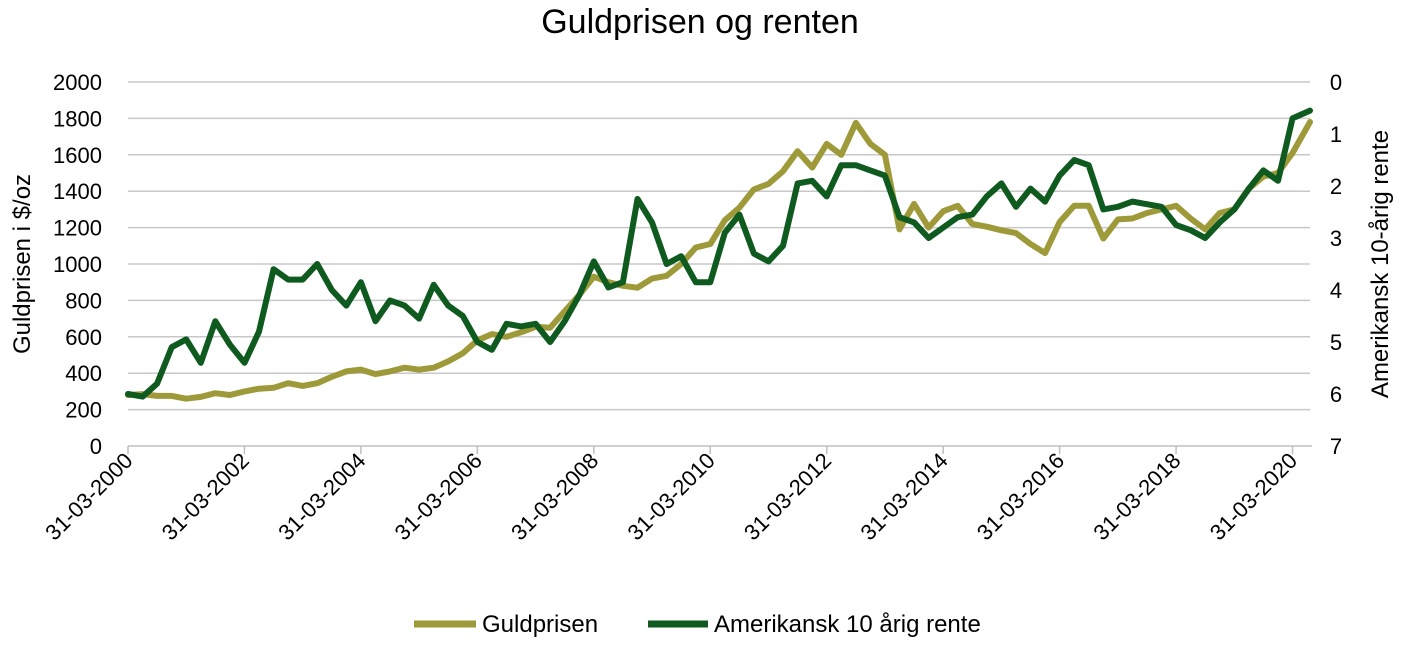  Describe the element at coordinates (77, 82) in the screenshot. I see `y-tick-label: 2000` at that location.